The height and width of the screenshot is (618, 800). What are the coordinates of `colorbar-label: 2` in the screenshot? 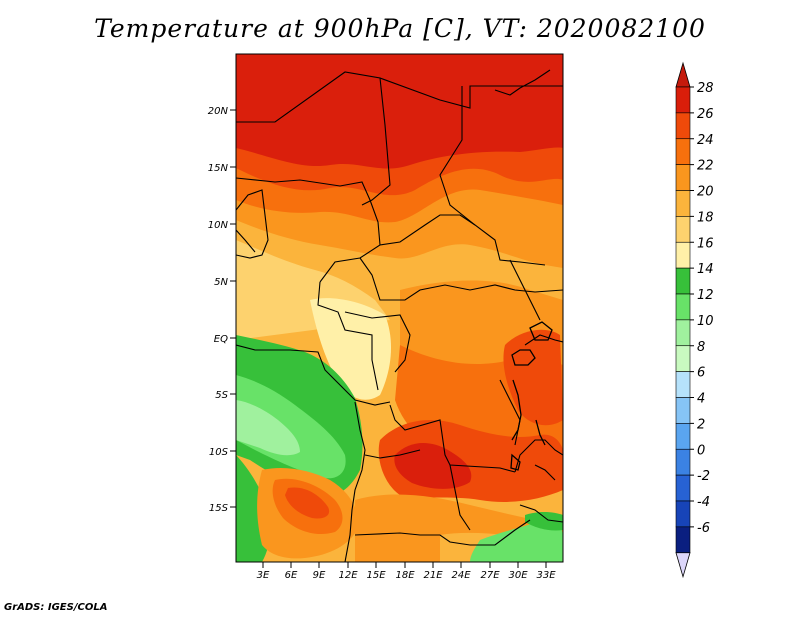 It's located at (701, 424).